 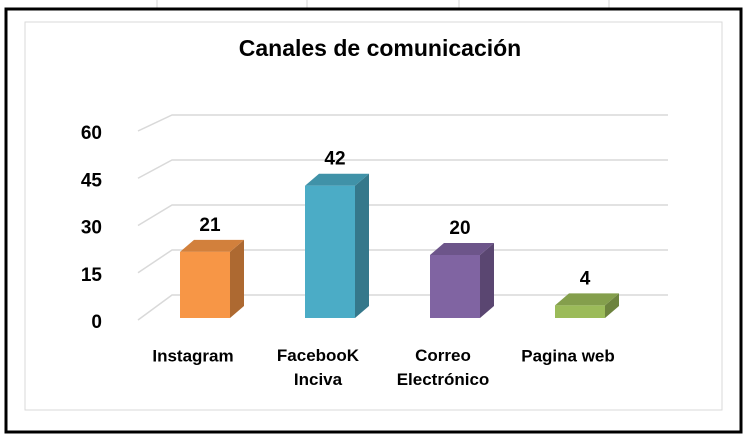 What do you see at coordinates (92, 180) in the screenshot?
I see `y-tick-label: 45` at bounding box center [92, 180].